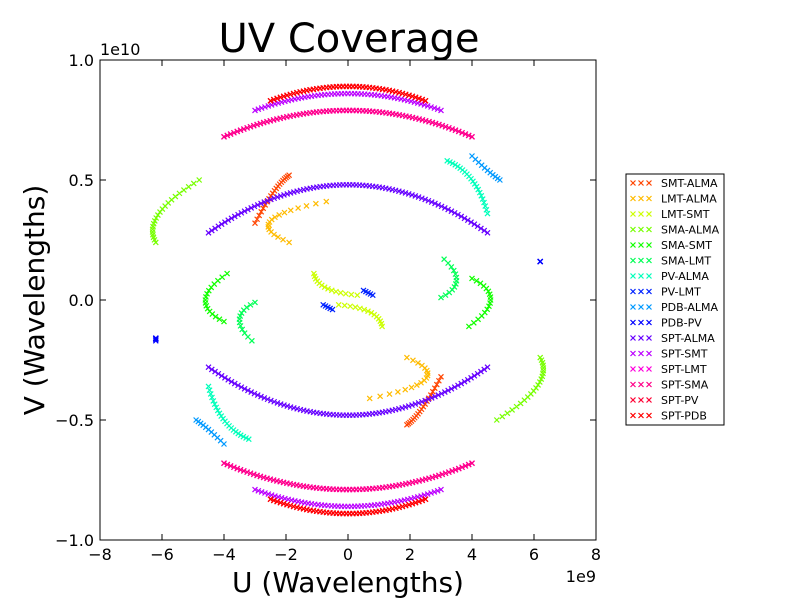  I want to click on y-tick-label: −0.5, so click(74, 420).